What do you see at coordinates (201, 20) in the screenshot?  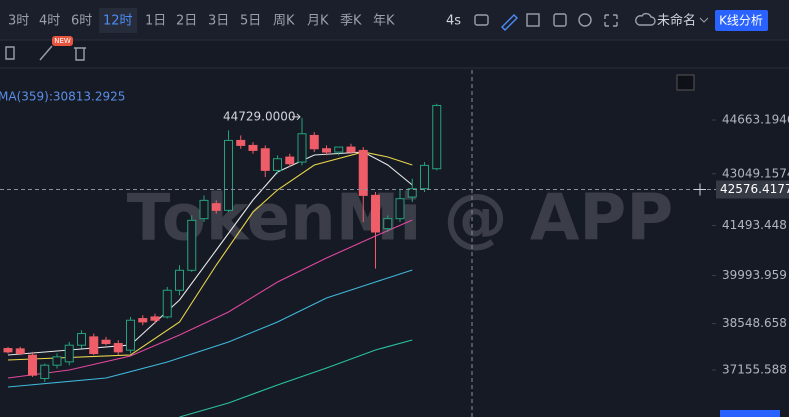 I see `interval-tabs: 3时 4时 6时 12时 1日 2日 3日 5日 周K 月K 季K 年K` at bounding box center [201, 20].